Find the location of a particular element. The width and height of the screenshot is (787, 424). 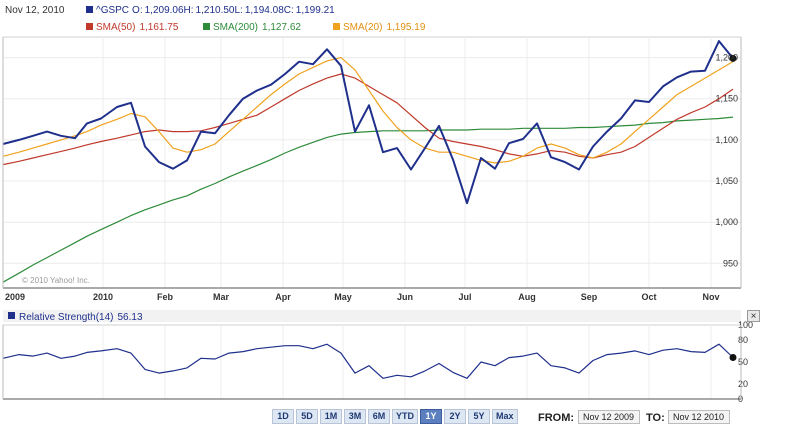

x-tick-label: 2009 is located at coordinates (15, 297).